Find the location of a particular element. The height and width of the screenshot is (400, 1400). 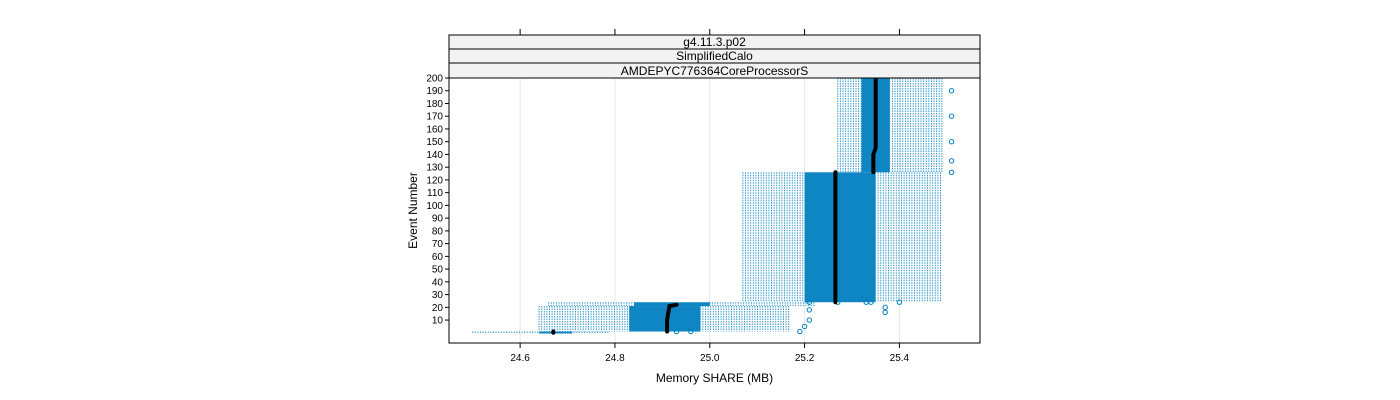

strip-label-3: AMDEPYC776364CoreProcessorS is located at coordinates (714, 71).